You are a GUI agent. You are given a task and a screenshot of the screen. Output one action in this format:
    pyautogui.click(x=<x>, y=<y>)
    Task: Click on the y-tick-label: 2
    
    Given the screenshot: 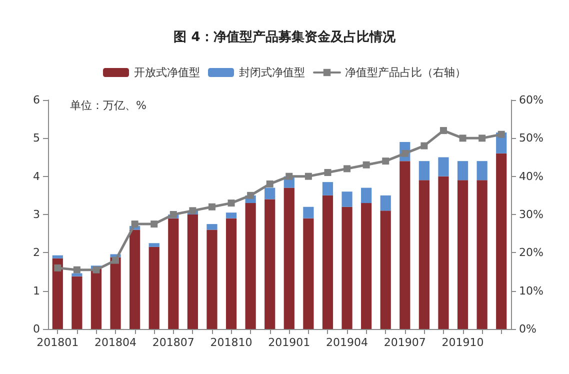 What is the action you would take?
    pyautogui.click(x=36, y=253)
    